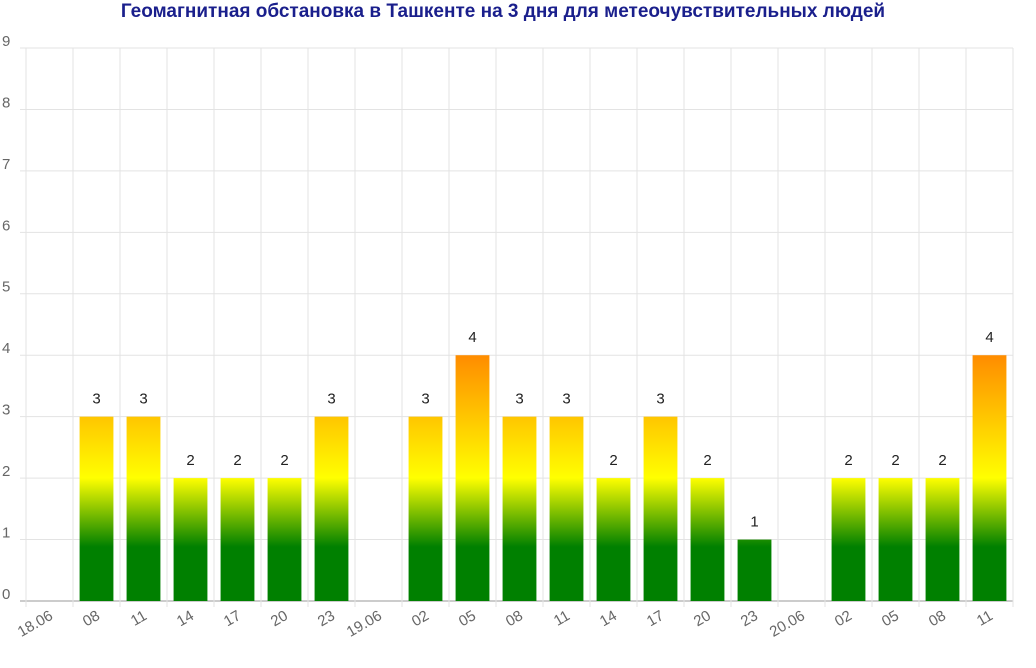 This screenshot has width=1036, height=668. I want to click on y-tick-label: 0, so click(6, 594).